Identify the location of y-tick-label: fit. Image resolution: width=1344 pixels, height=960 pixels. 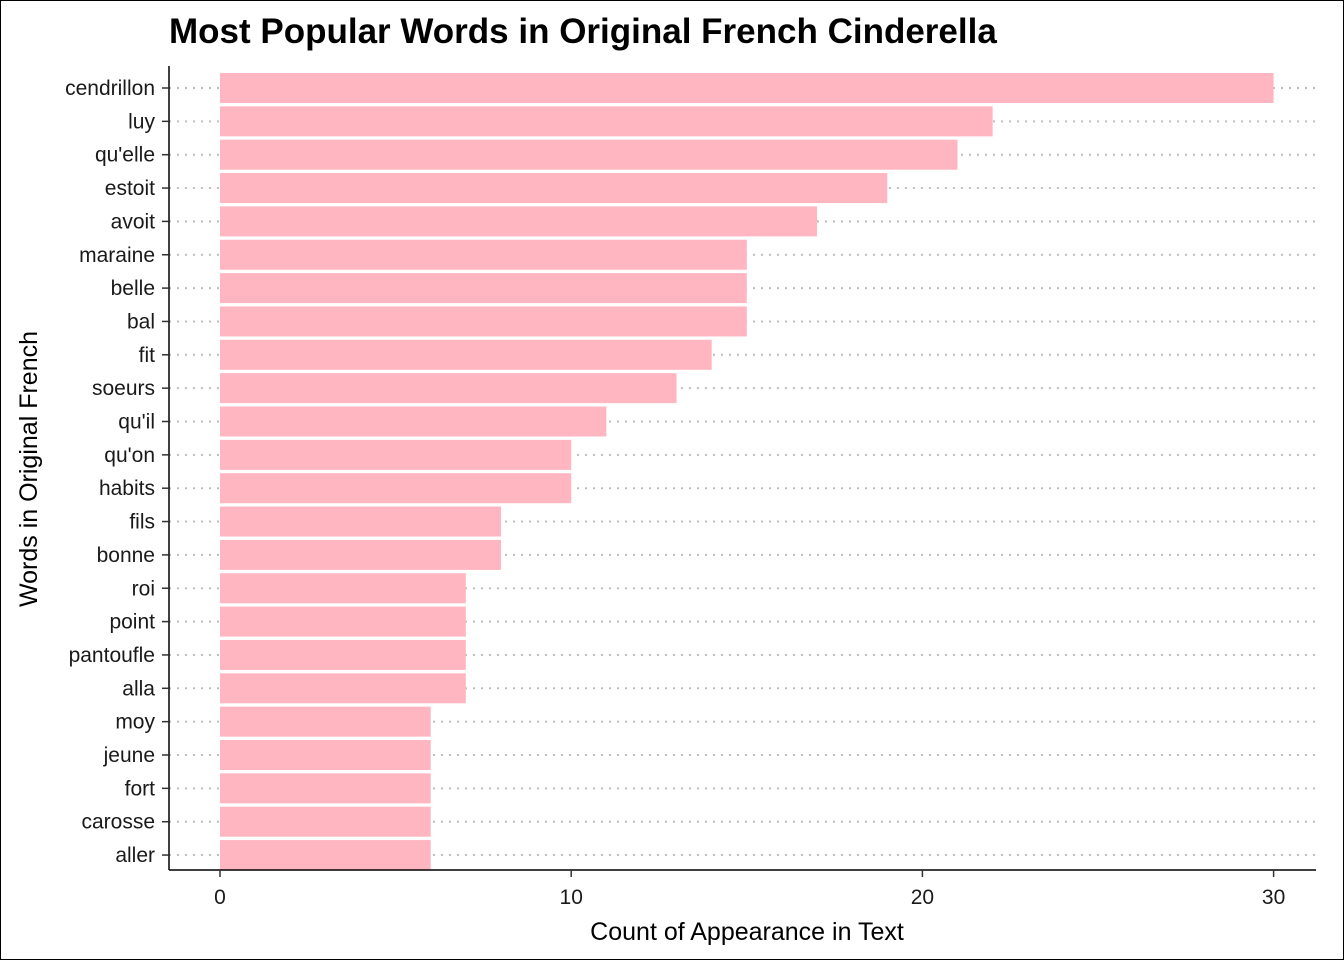
(147, 355).